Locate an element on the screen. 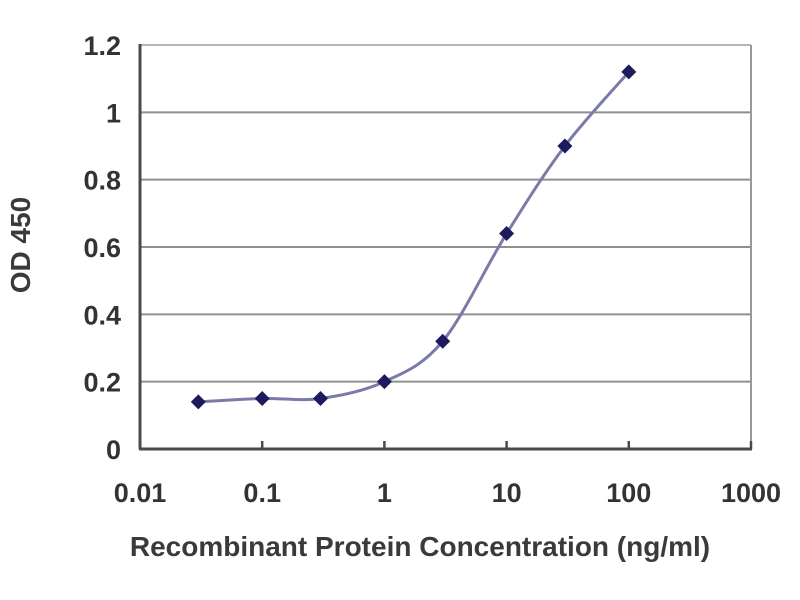 The height and width of the screenshot is (600, 800). y-tick-label: 0.2 is located at coordinates (102, 383).